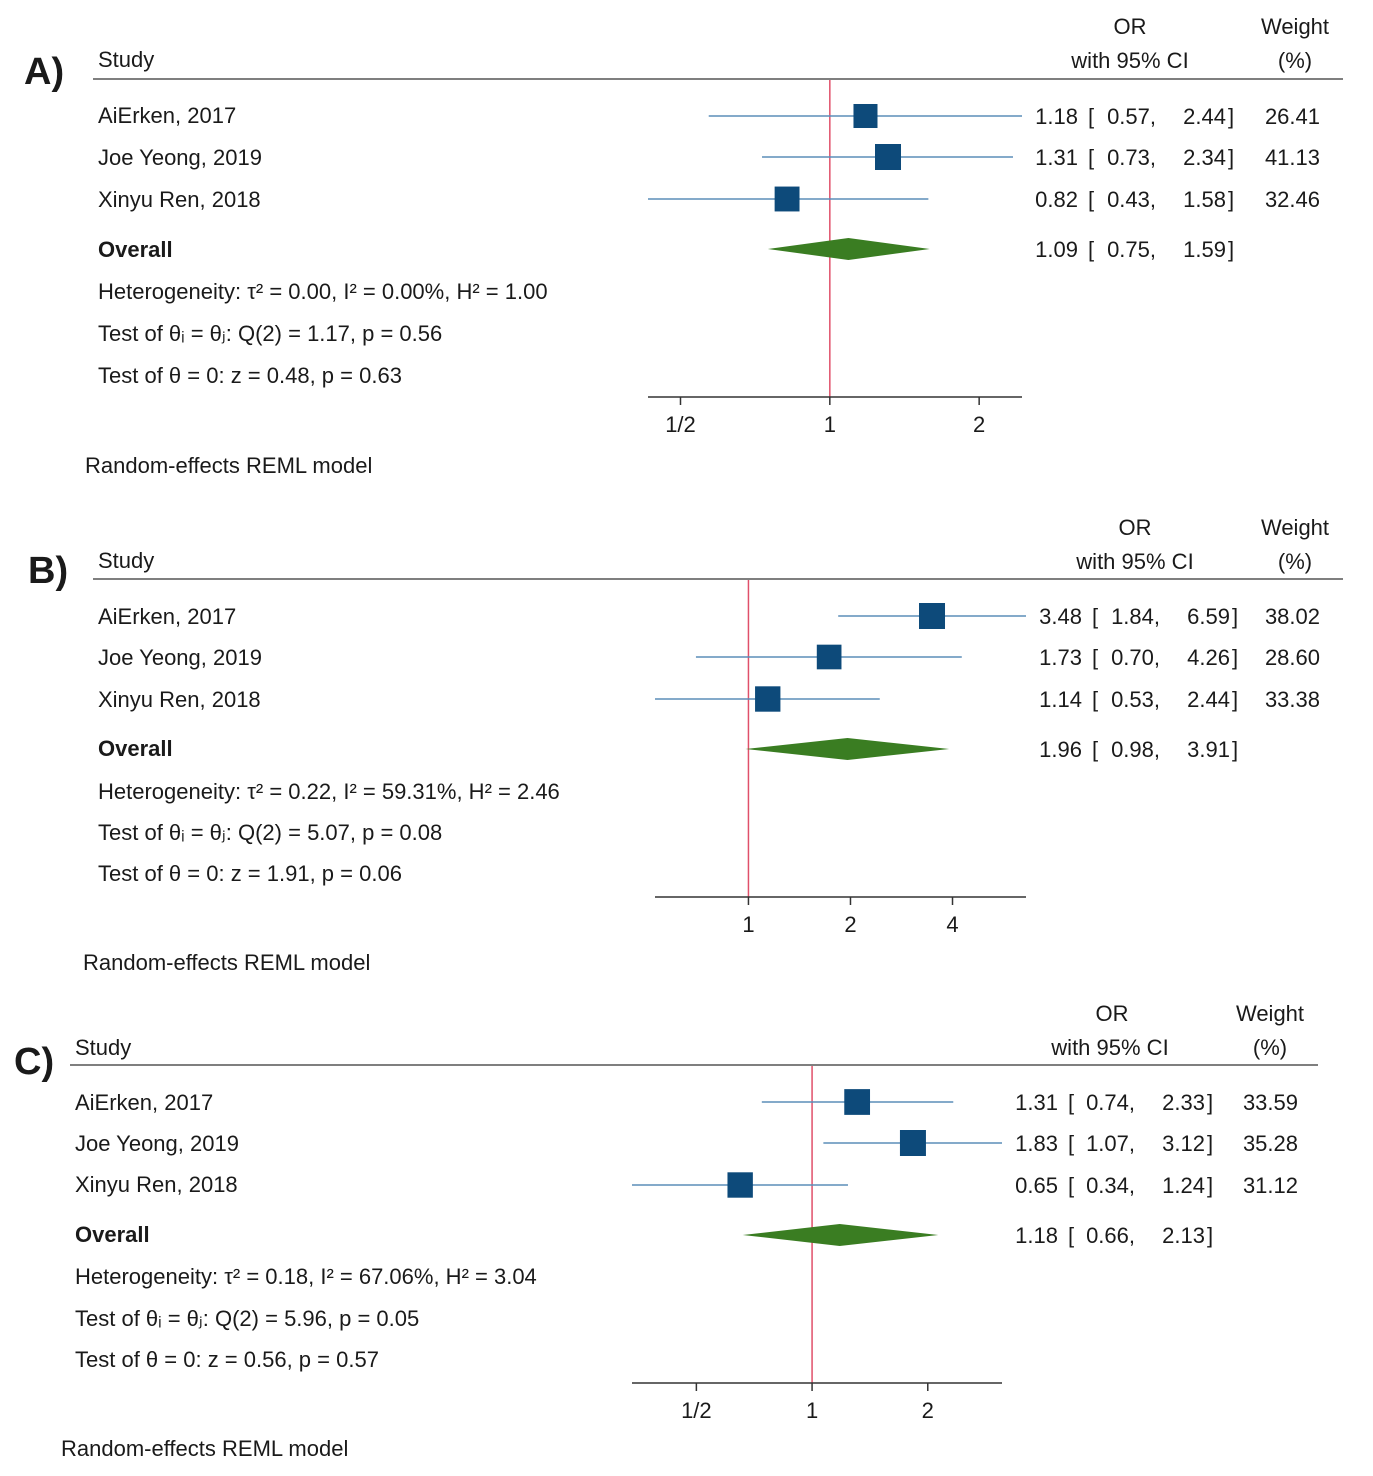  Describe the element at coordinates (1135, 749) in the screenshot. I see `overall-ci-lower: 0.98,` at that location.